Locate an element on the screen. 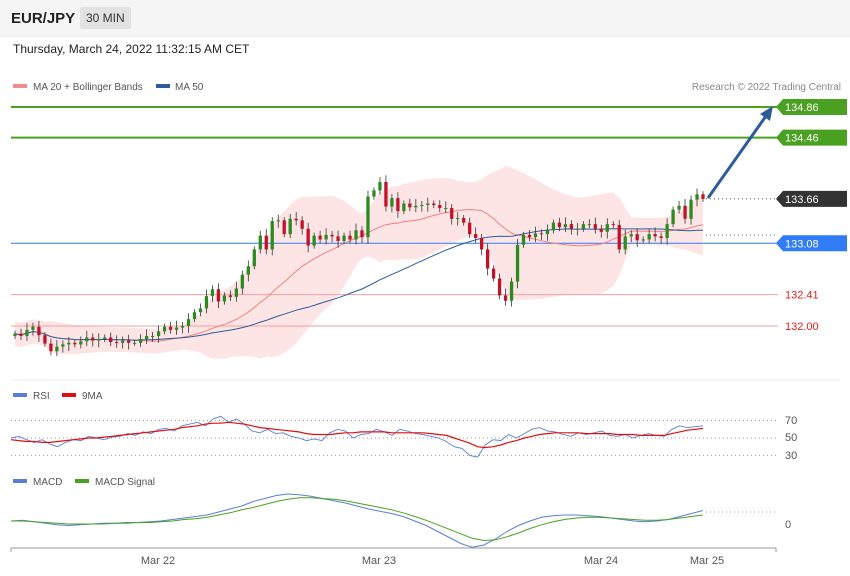 The width and height of the screenshot is (850, 576). macd-panel is located at coordinates (393, 520).